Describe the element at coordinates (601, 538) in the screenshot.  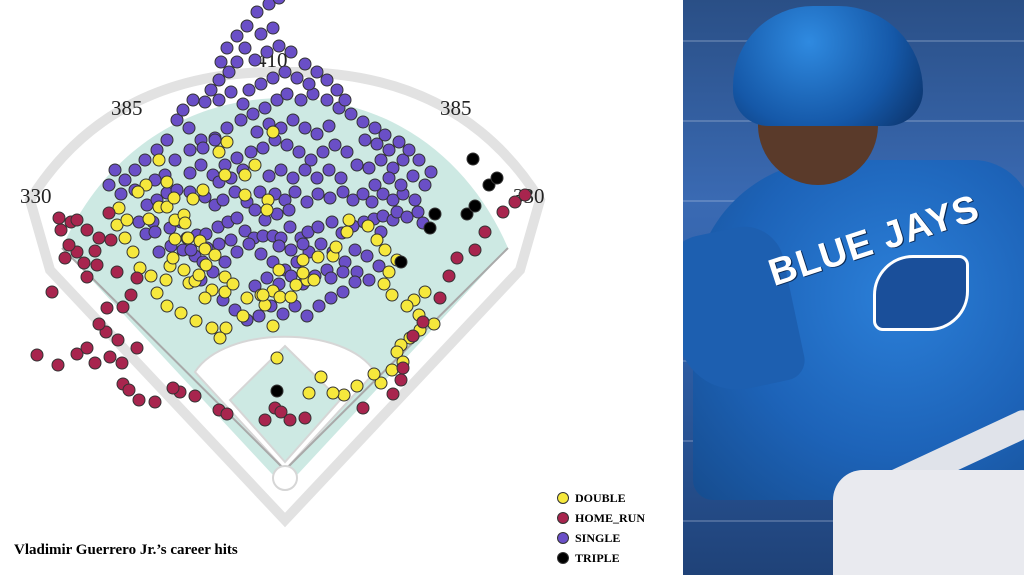
I see `legend-item-single: SINGLE` at that location.